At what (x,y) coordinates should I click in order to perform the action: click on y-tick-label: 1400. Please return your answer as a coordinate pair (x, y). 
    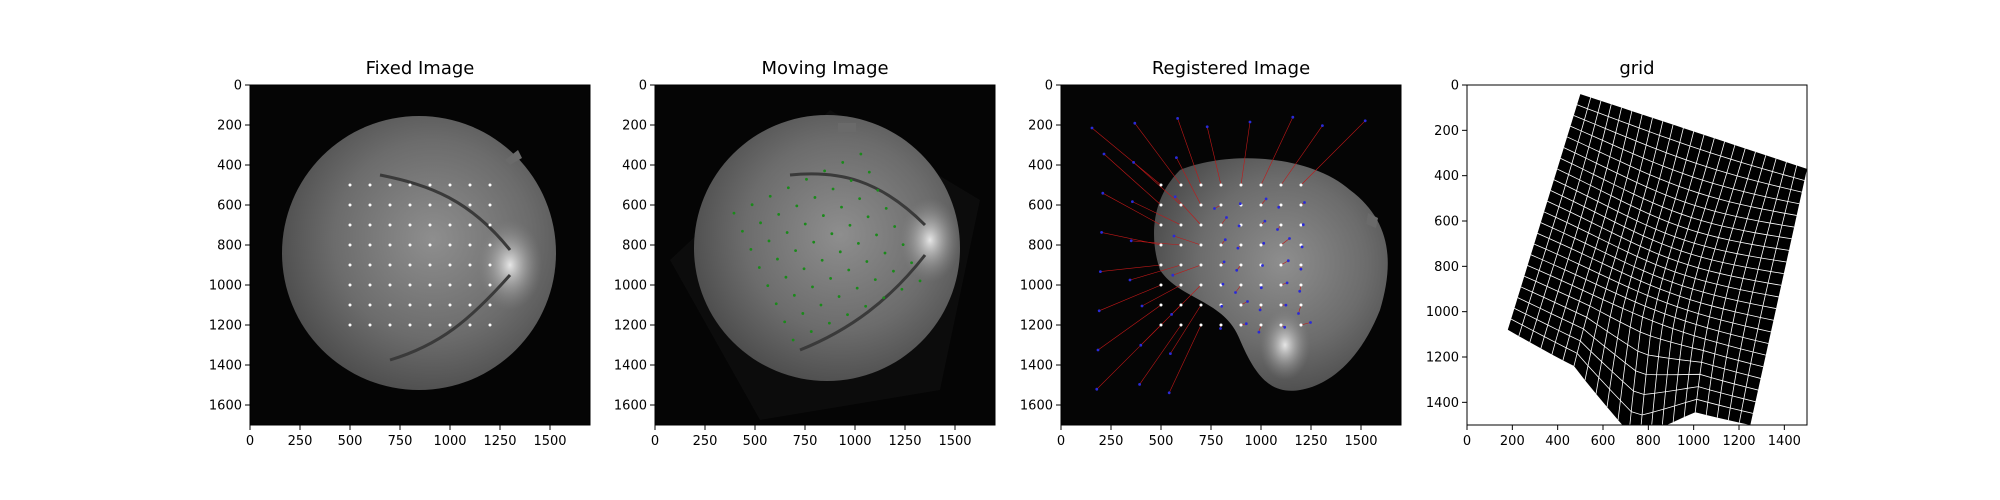
    Looking at the image, I should click on (630, 366).